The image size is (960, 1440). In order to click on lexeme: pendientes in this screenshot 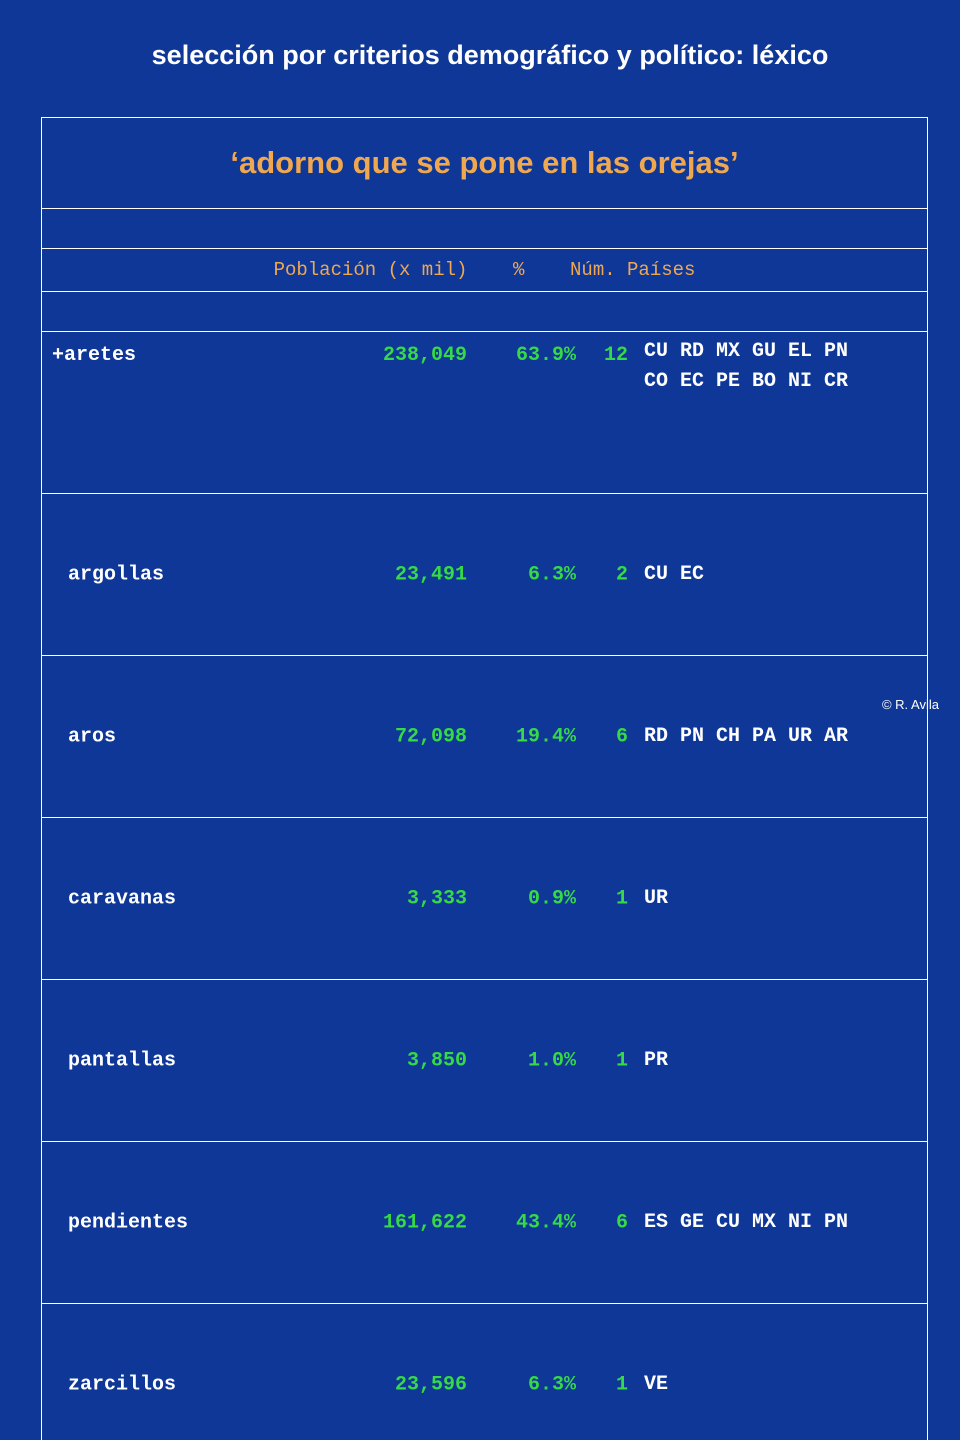, I will do `click(128, 1222)`.